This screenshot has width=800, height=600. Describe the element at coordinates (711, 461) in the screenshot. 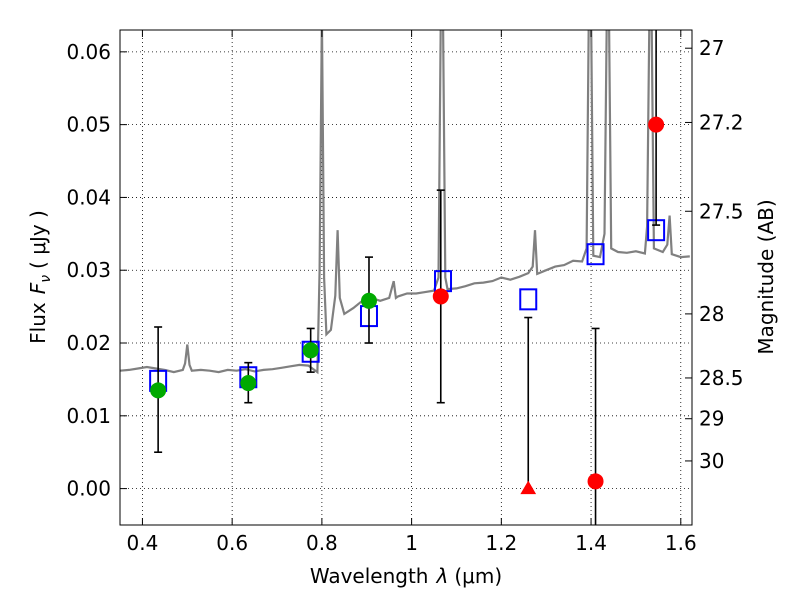

I see `y2-tick-label: 30` at that location.